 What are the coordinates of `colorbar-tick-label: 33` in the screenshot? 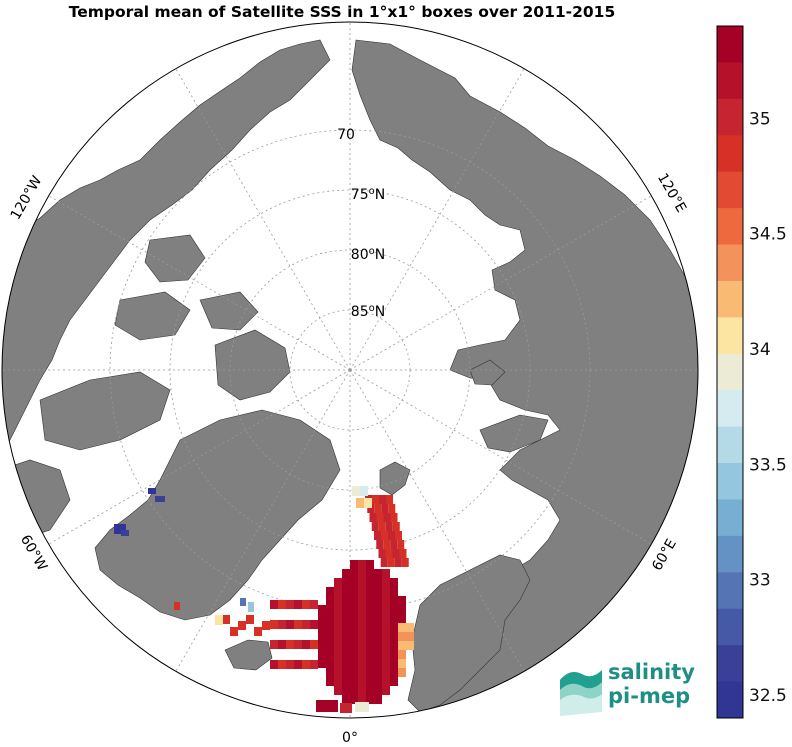 It's located at (760, 581).